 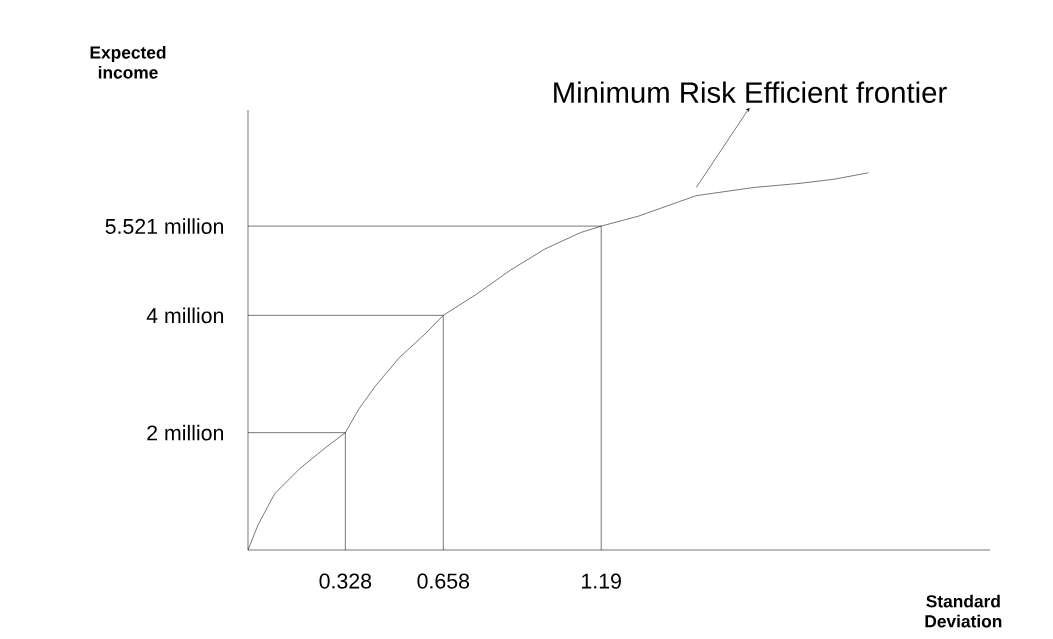 I want to click on y-tick-label: 2 million, so click(x=185, y=432).